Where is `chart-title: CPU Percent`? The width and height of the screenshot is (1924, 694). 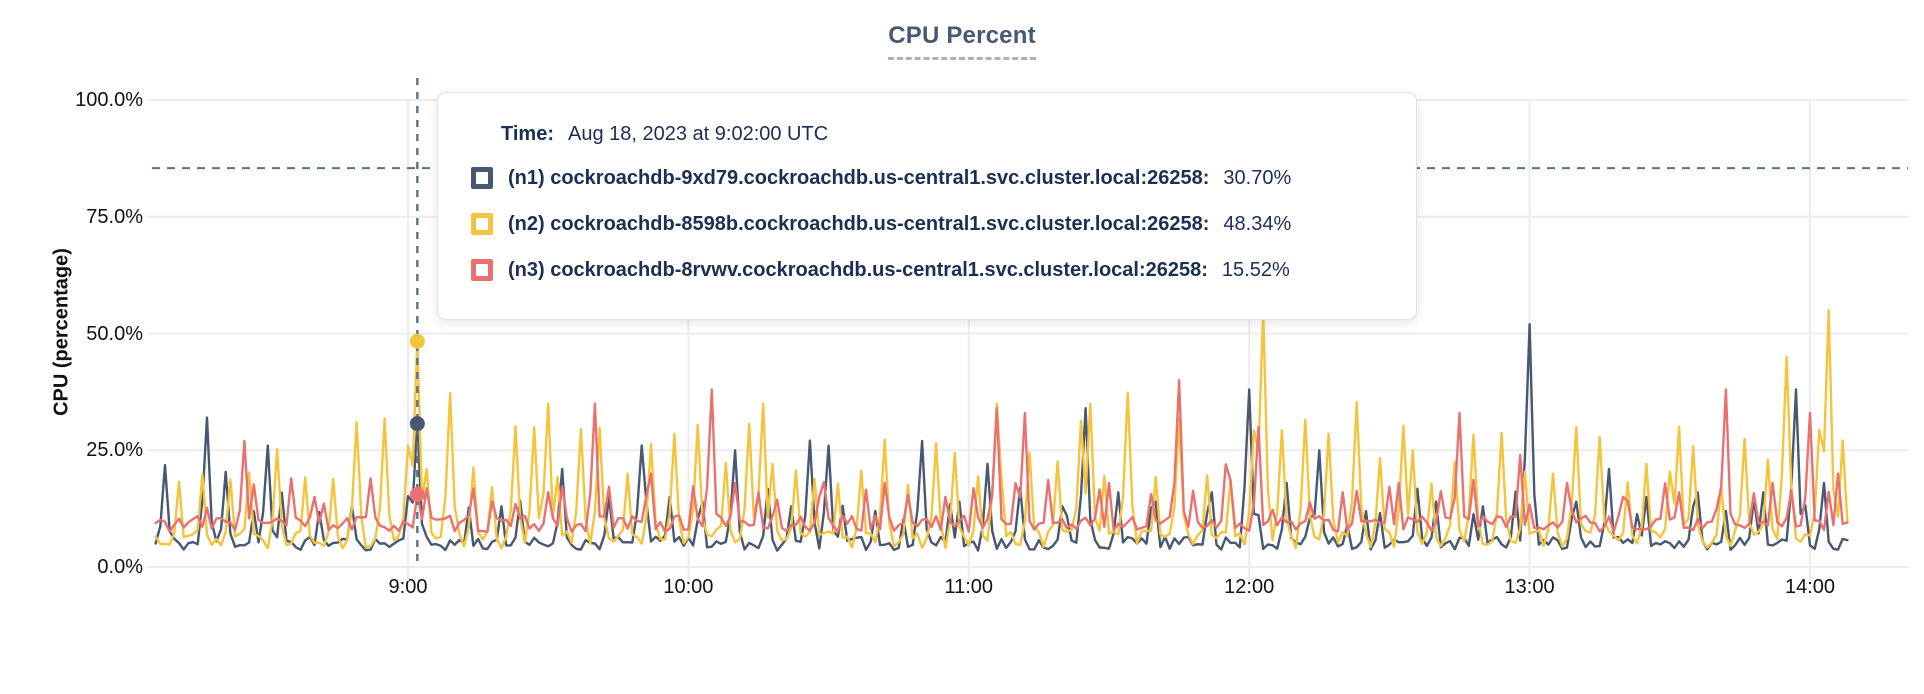
chart-title: CPU Percent is located at coordinates (962, 41).